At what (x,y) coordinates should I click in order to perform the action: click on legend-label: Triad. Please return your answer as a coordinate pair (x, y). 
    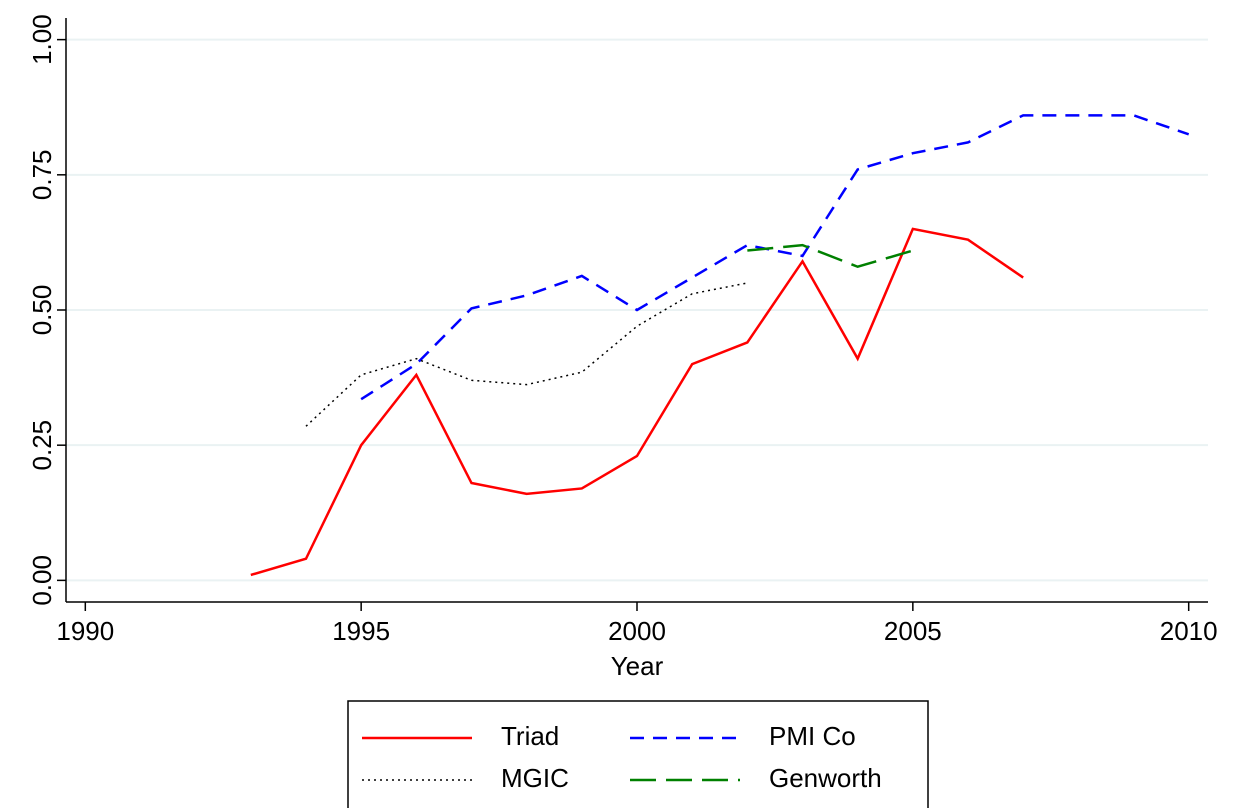
    Looking at the image, I should click on (530, 736).